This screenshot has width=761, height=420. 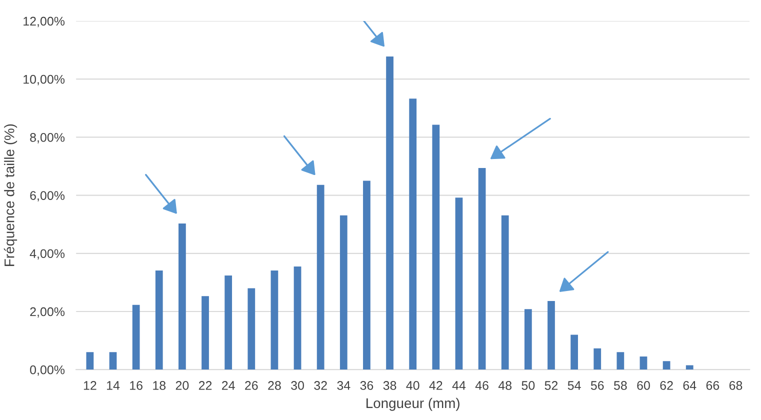 What do you see at coordinates (343, 385) in the screenshot?
I see `x-tick-label: 34` at bounding box center [343, 385].